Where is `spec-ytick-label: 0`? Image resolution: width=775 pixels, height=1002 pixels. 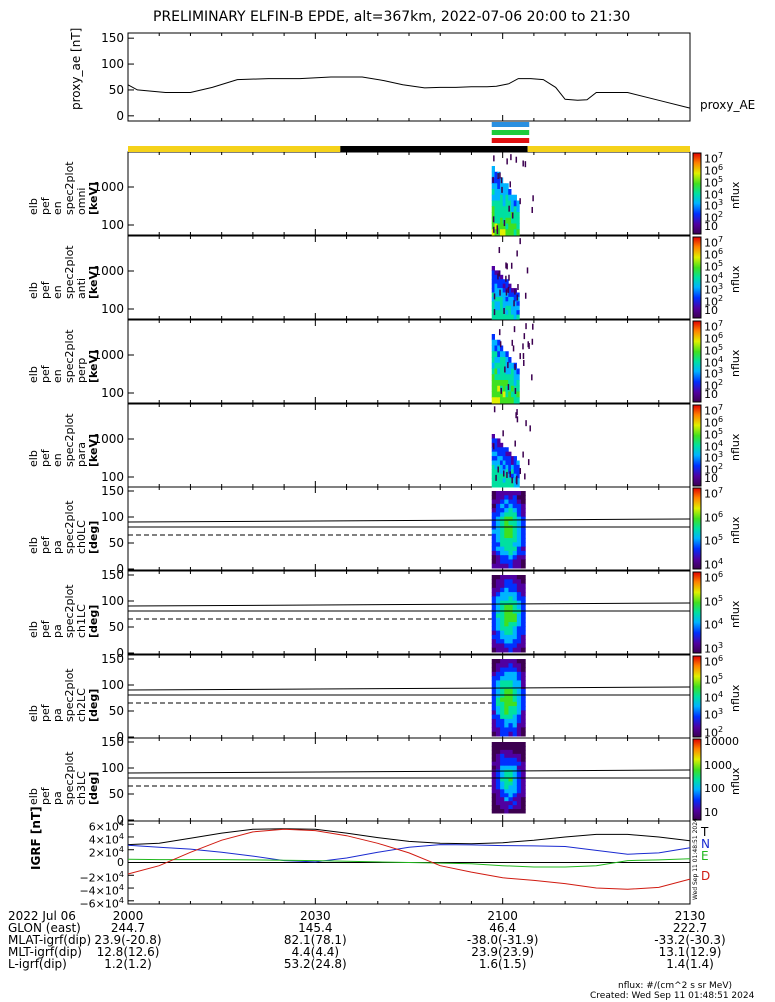
spec-ytick-label: 0 is located at coordinates (120, 569).